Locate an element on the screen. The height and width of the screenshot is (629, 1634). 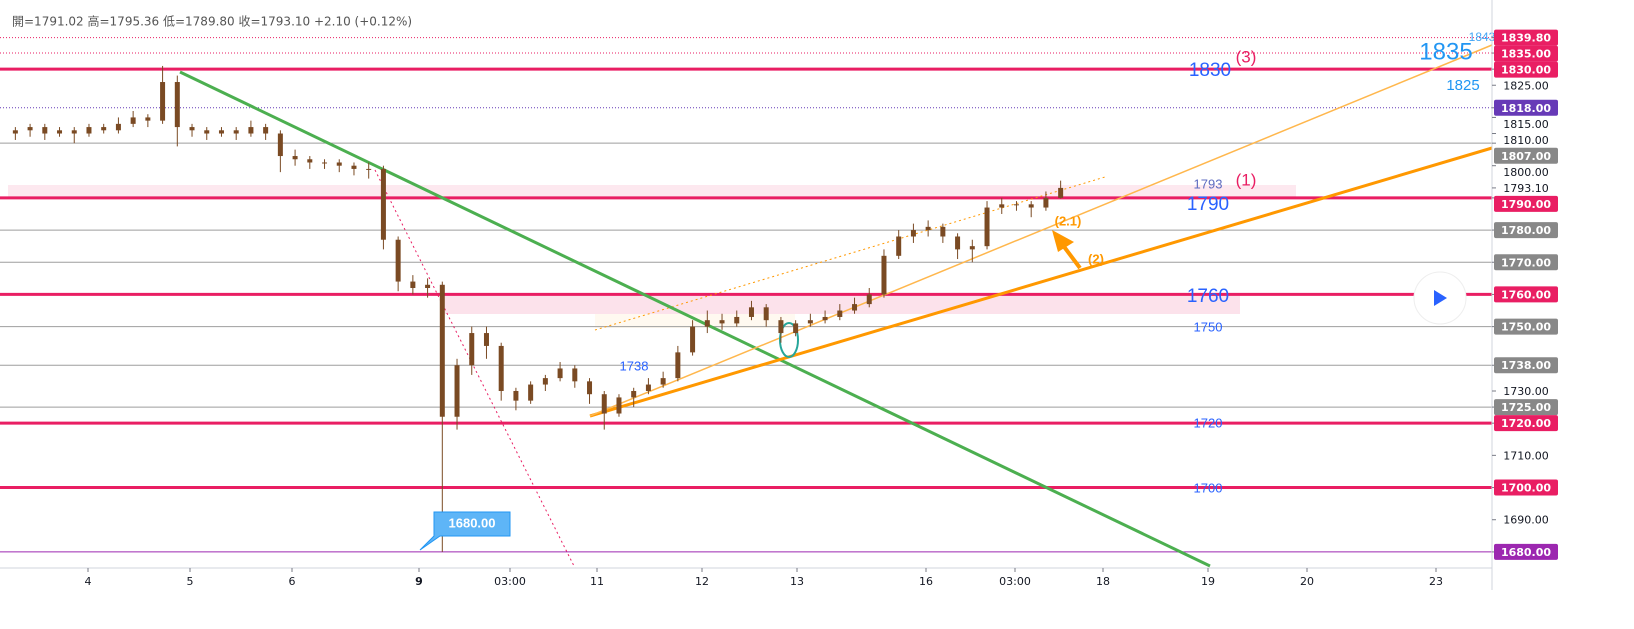
x-tick-label: 9 is located at coordinates (419, 581).